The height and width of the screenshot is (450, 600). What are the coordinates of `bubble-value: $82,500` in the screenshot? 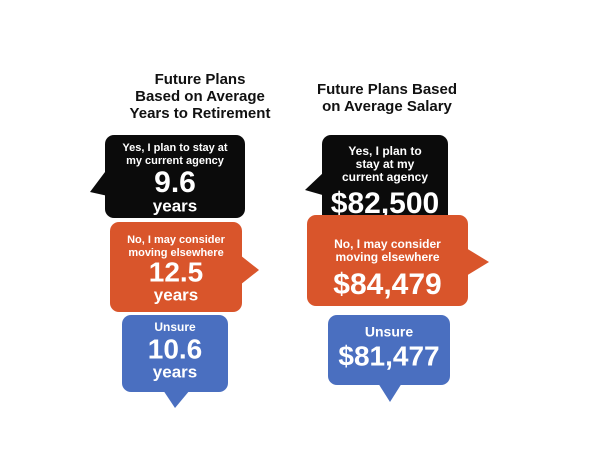 It's located at (385, 203).